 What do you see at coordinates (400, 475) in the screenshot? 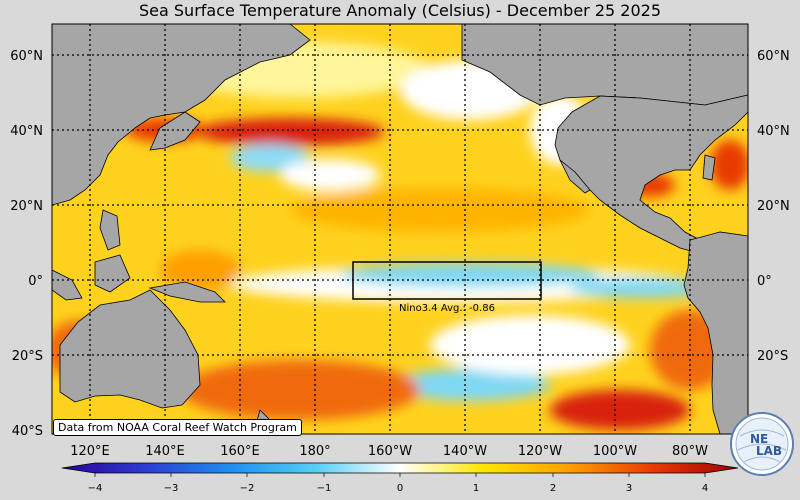
I see `colorbar-ticks` at bounding box center [400, 475].